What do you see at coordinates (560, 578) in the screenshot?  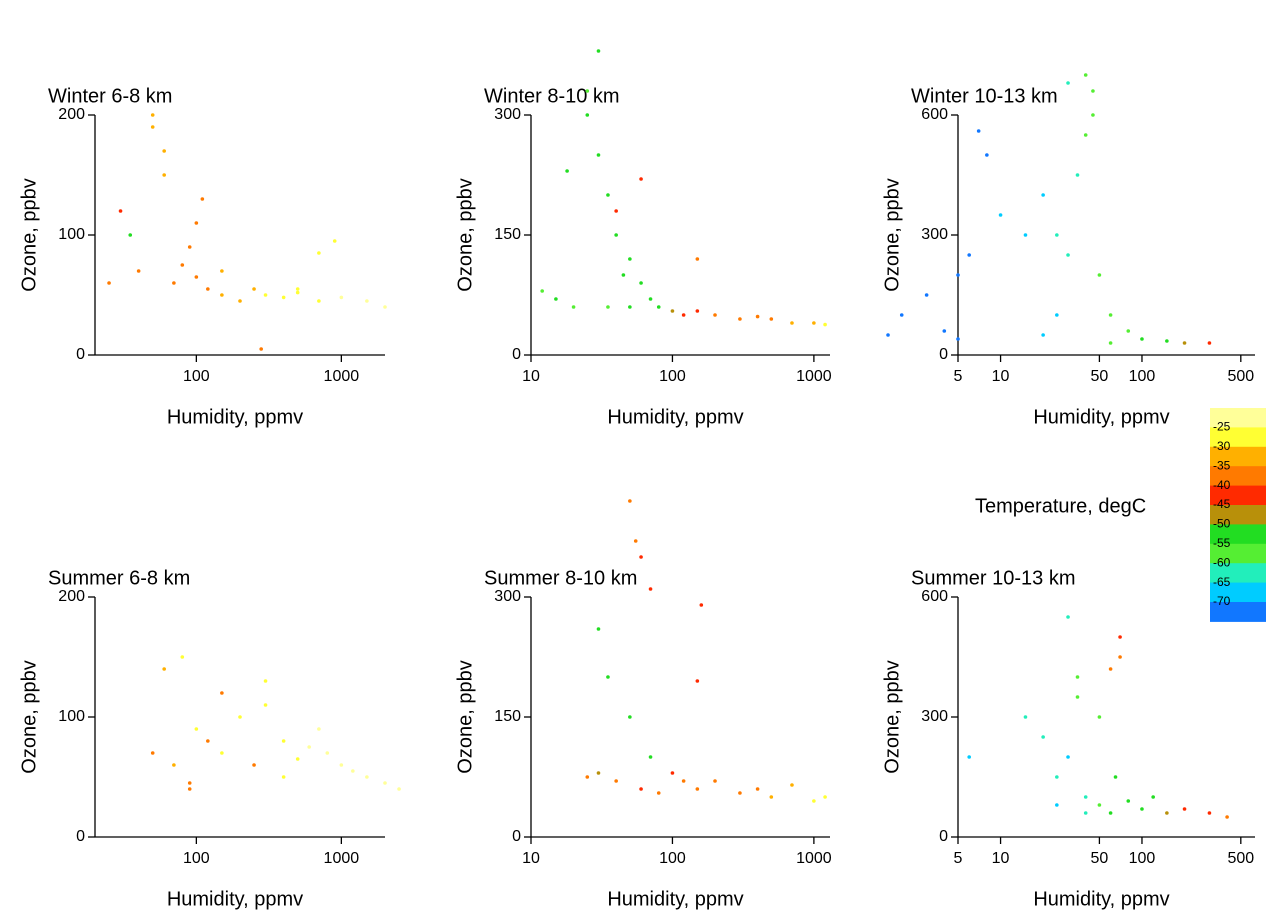 I see `panel-title: Summer 8-10 km` at bounding box center [560, 578].